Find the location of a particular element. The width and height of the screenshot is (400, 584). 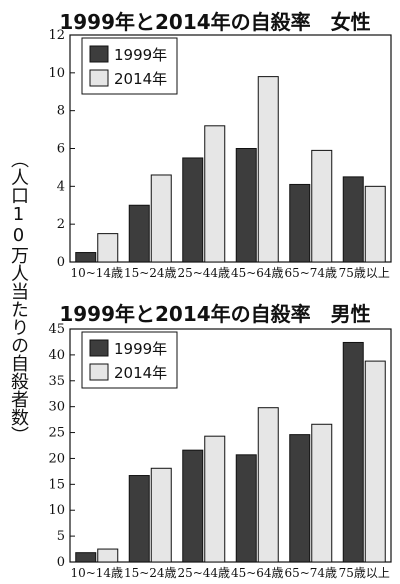

y-tick-label: 30 is located at coordinates (56, 407).